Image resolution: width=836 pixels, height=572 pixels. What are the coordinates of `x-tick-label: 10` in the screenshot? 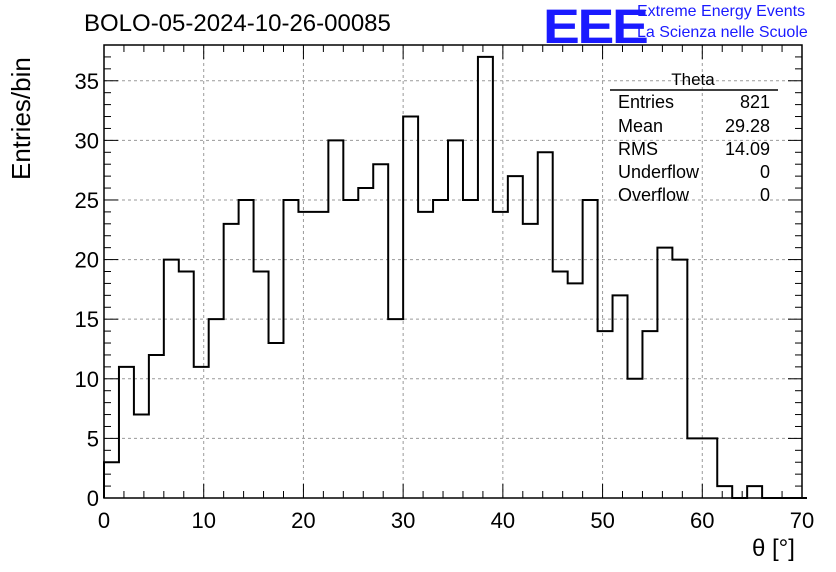 It's located at (203, 520).